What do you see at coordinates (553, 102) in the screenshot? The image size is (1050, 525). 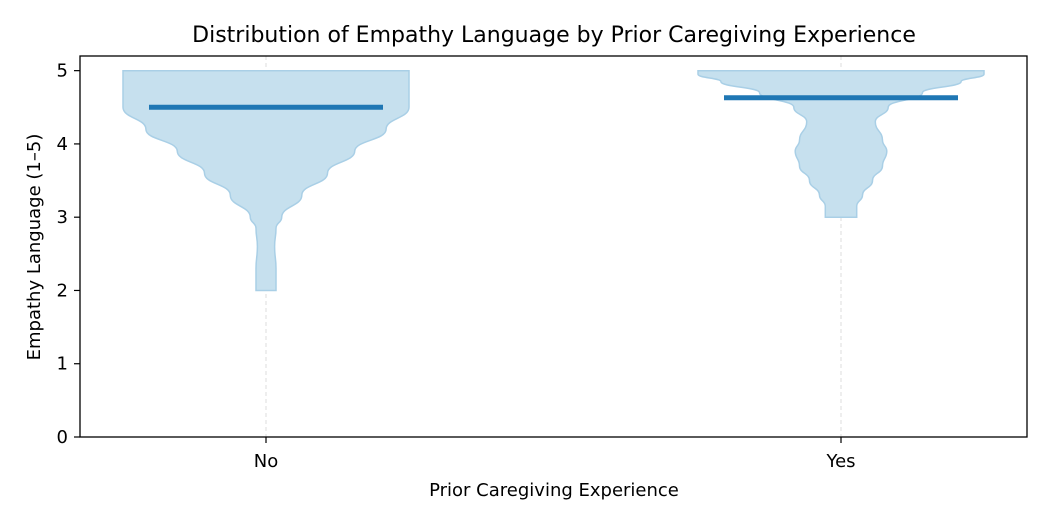 I see `medians` at bounding box center [553, 102].